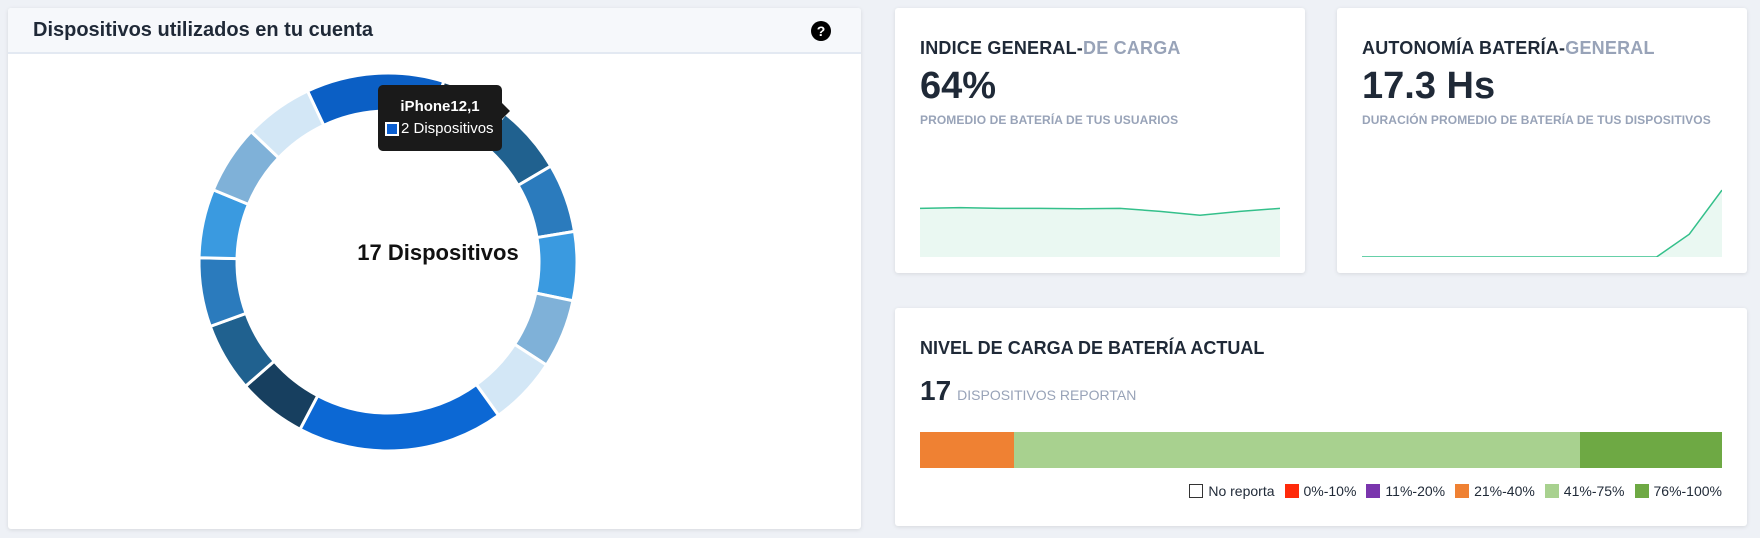 This screenshot has height=538, width=1760. Describe the element at coordinates (434, 31) in the screenshot. I see `devices-panel-header: Dispositivos utilizados en tu cuenta ?` at that location.